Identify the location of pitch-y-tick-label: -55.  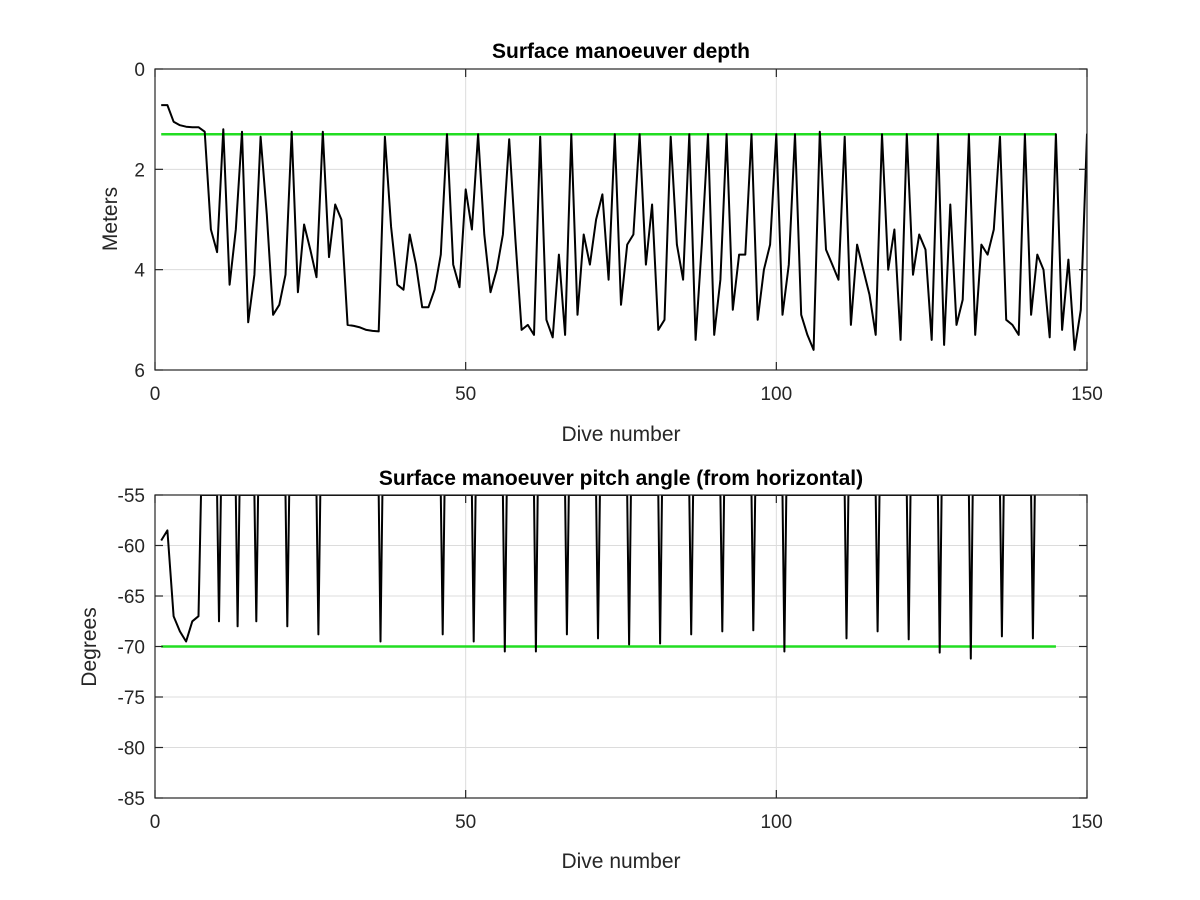
(131, 496).